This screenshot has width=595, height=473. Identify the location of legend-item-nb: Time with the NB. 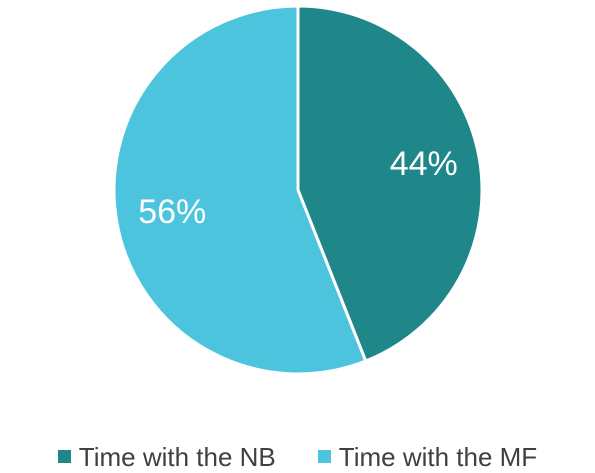
(166, 456).